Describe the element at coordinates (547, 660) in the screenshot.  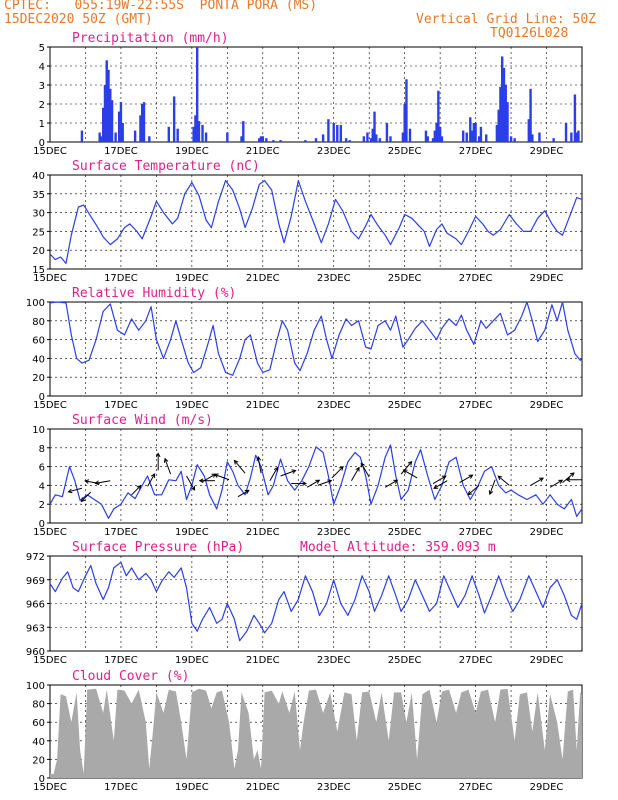
I see `pressure-xtick-label: 29DEC` at that location.